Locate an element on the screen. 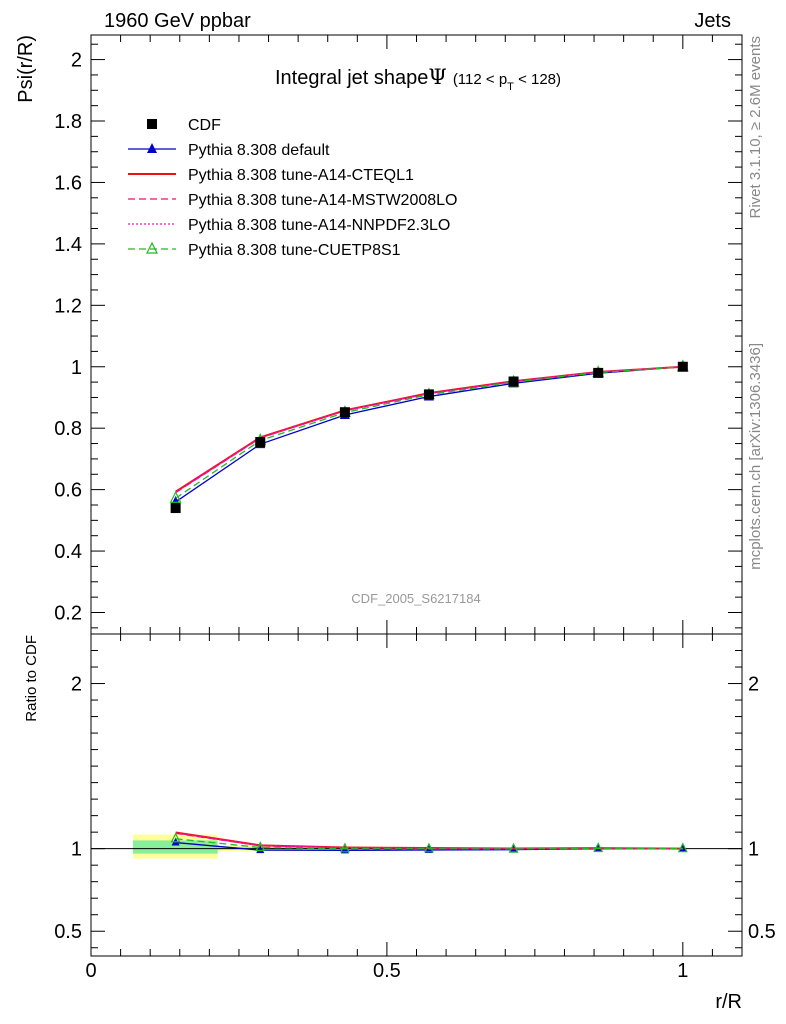 This screenshot has width=786, height=1024. legend-entry-pythia-8-308-default: Pythia 8.308 default is located at coordinates (229, 150).